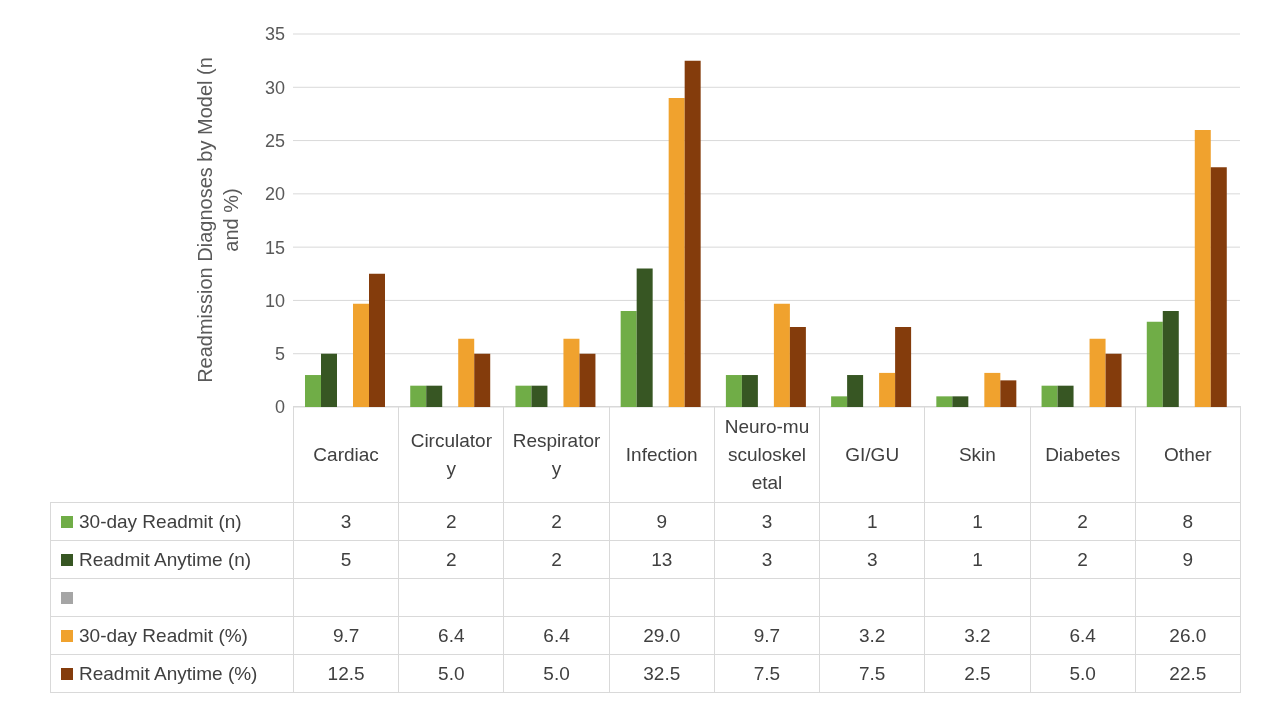 The height and width of the screenshot is (705, 1268). What do you see at coordinates (977, 673) in the screenshot?
I see `data-label: 2.5` at bounding box center [977, 673].